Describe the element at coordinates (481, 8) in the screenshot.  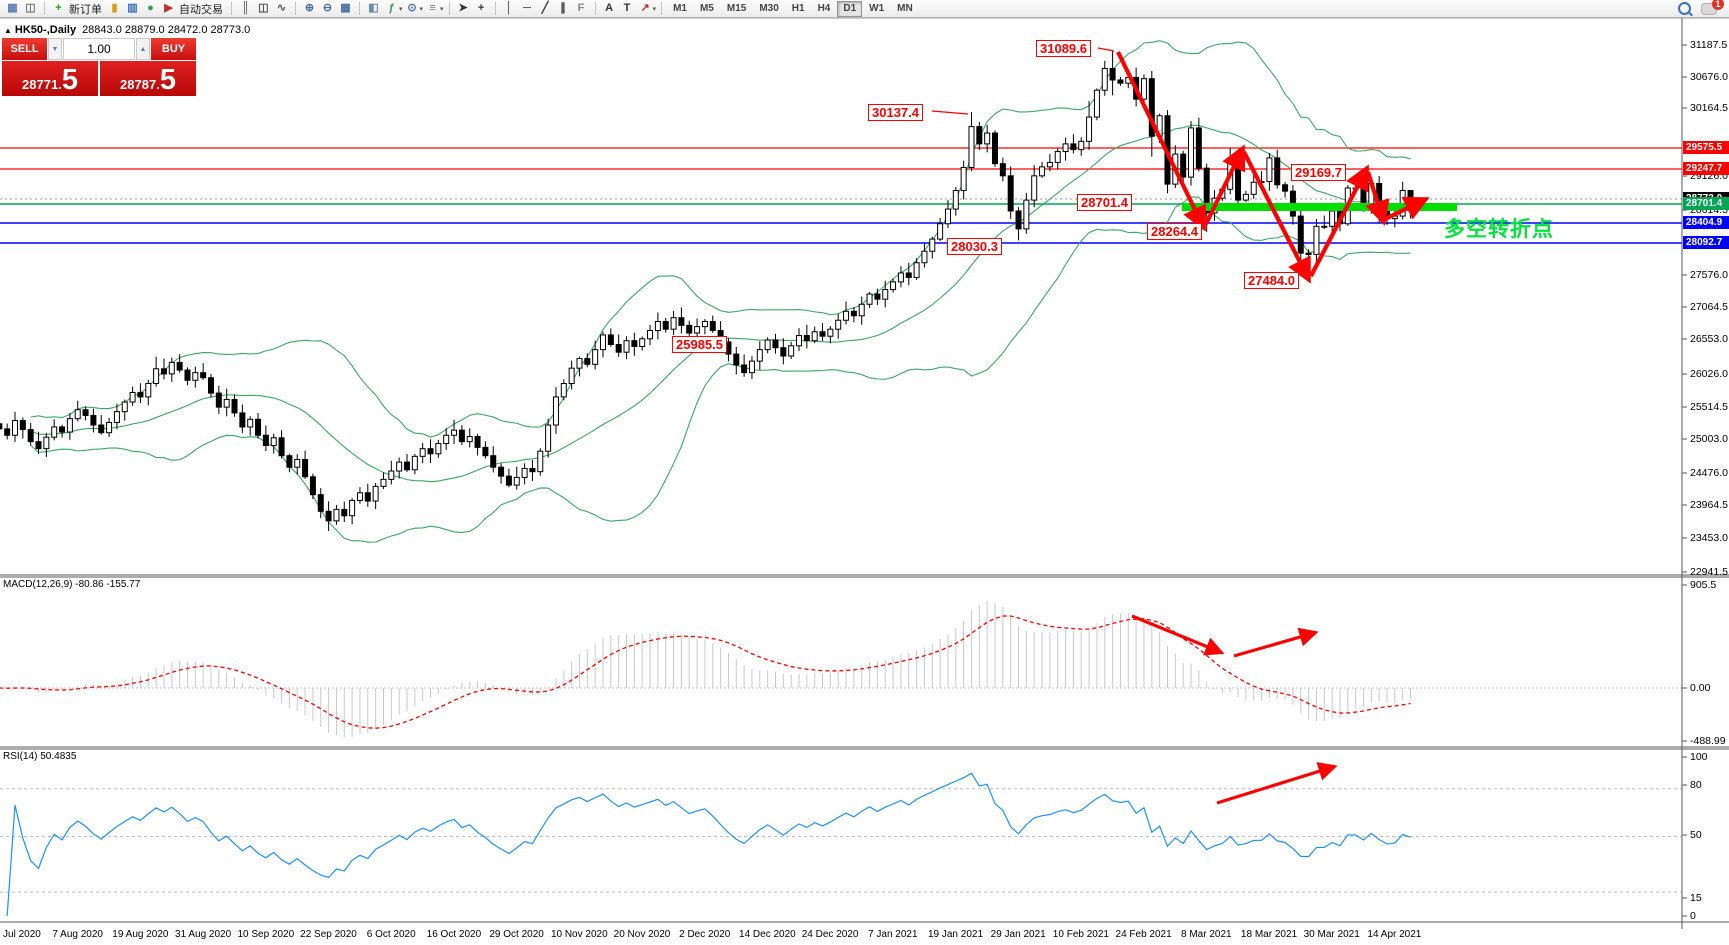
I see `crosshair-icon: +` at that location.